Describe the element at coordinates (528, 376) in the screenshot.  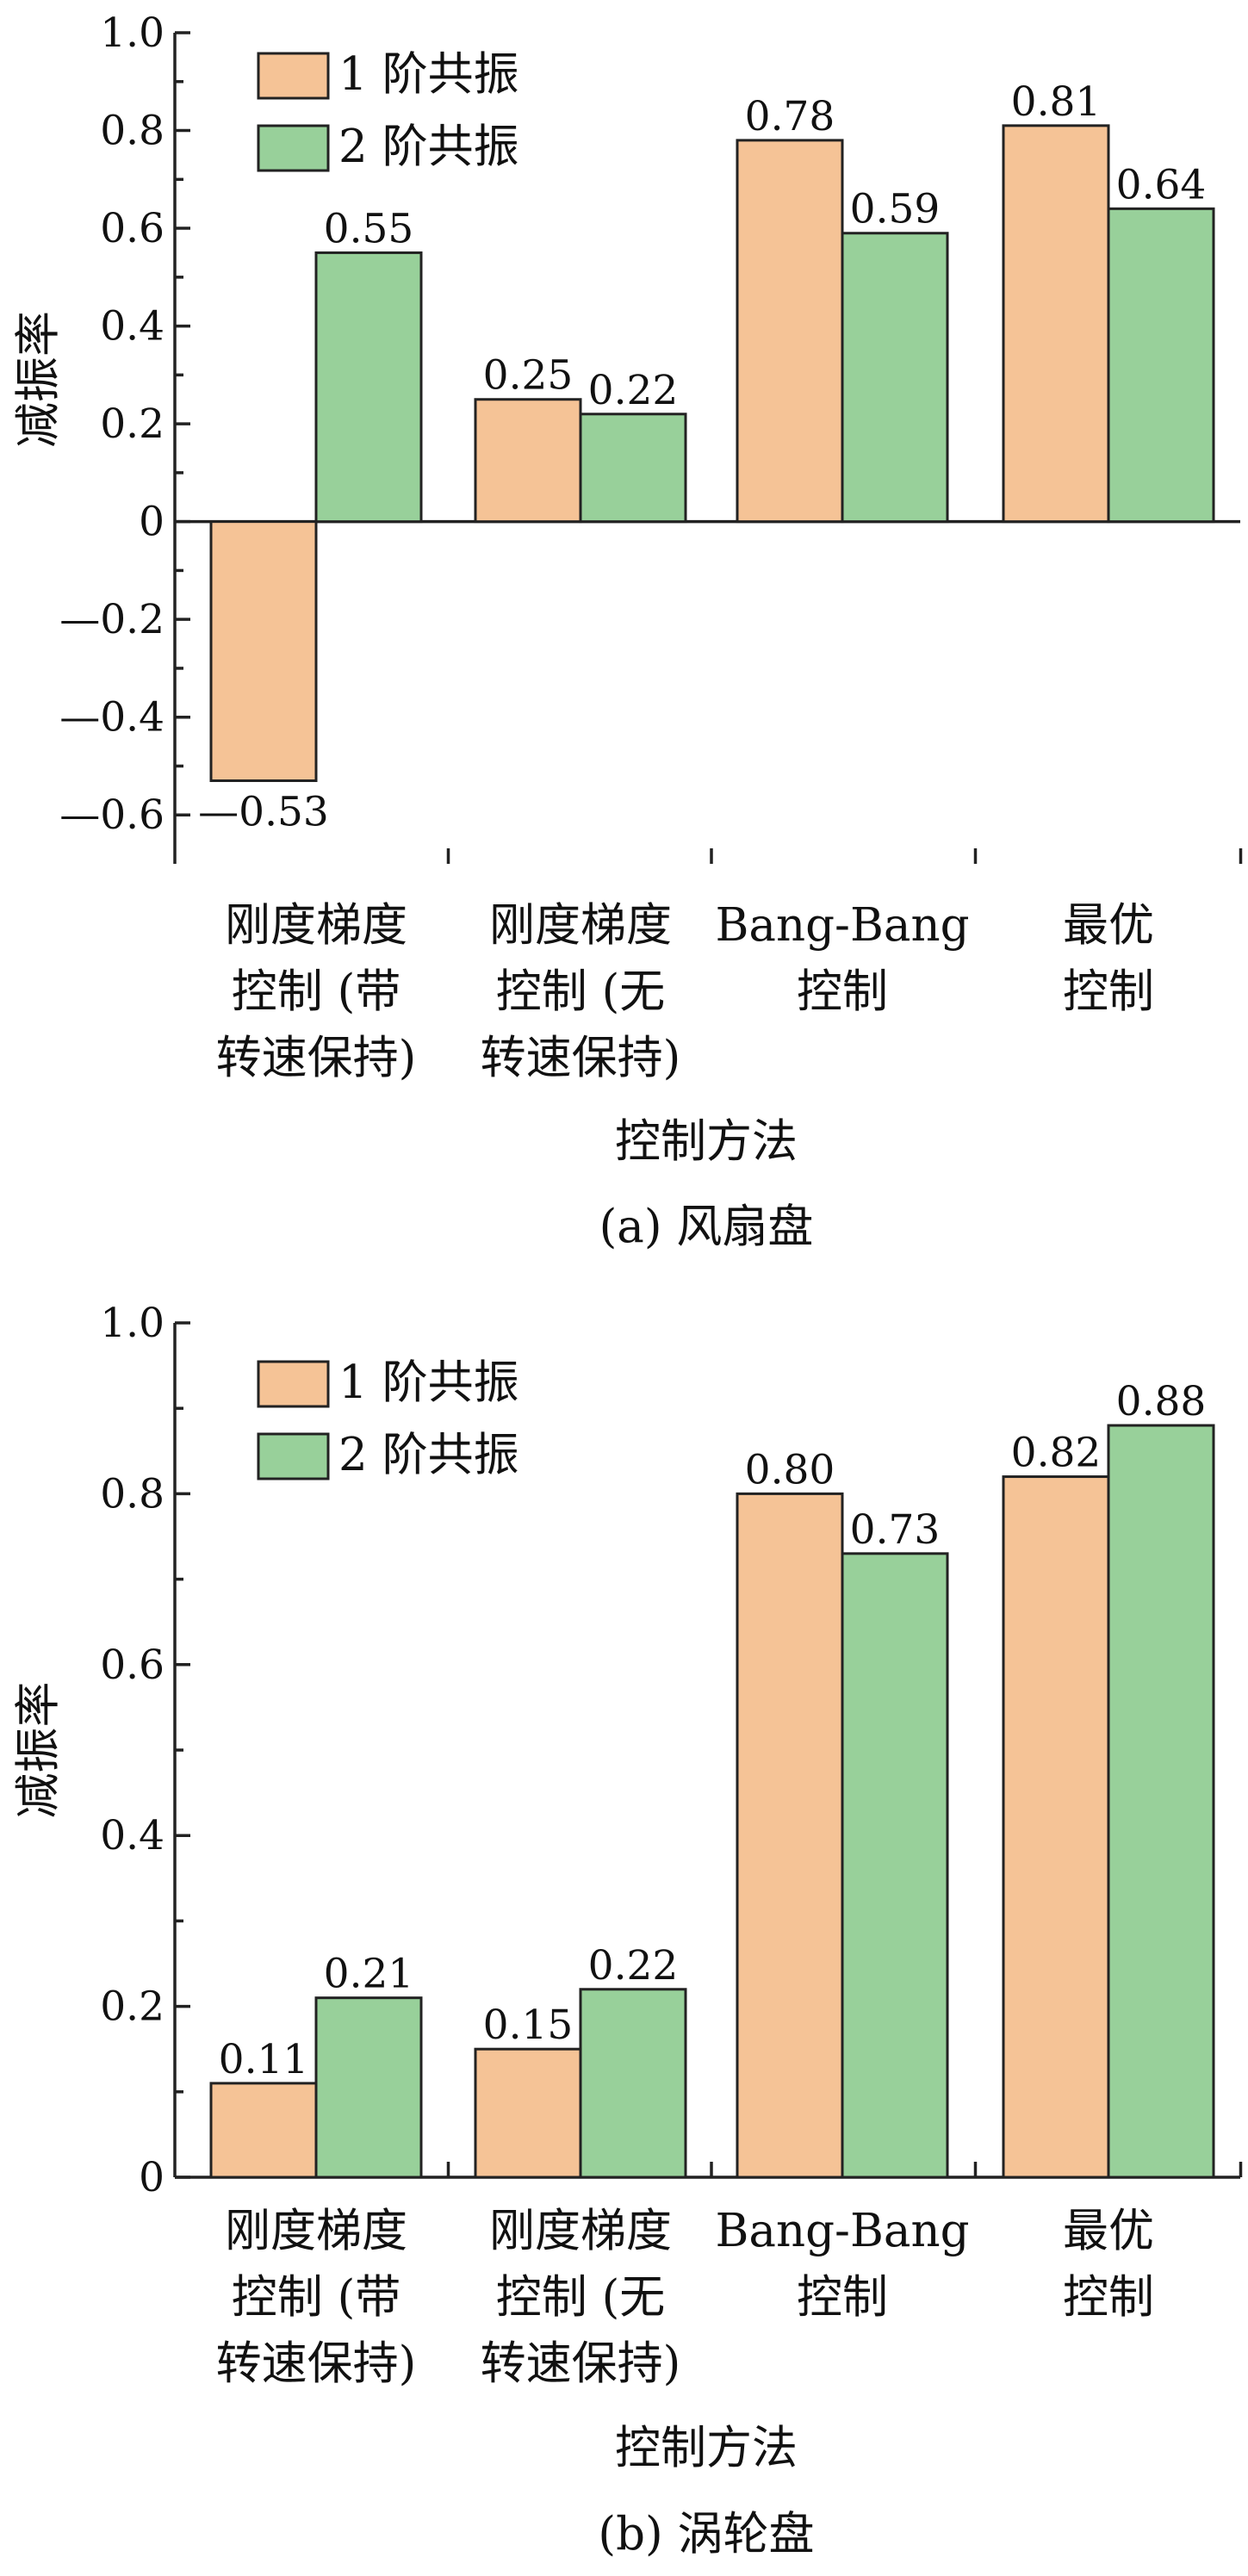
I see `data-label: 0.25` at that location.